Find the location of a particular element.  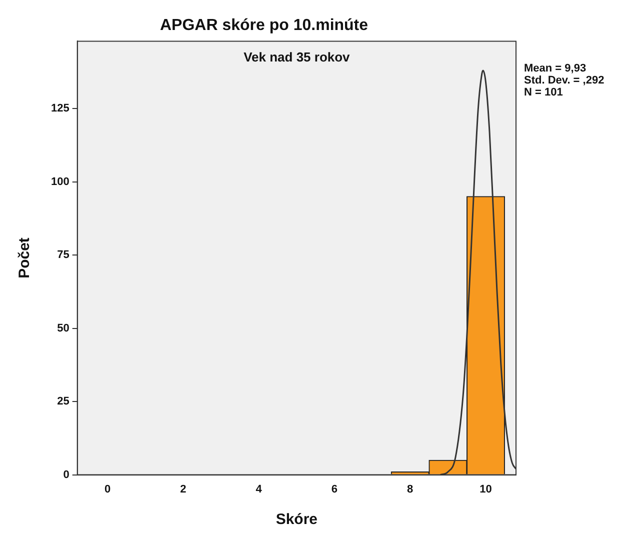

x-tick-label: 0 is located at coordinates (107, 489).